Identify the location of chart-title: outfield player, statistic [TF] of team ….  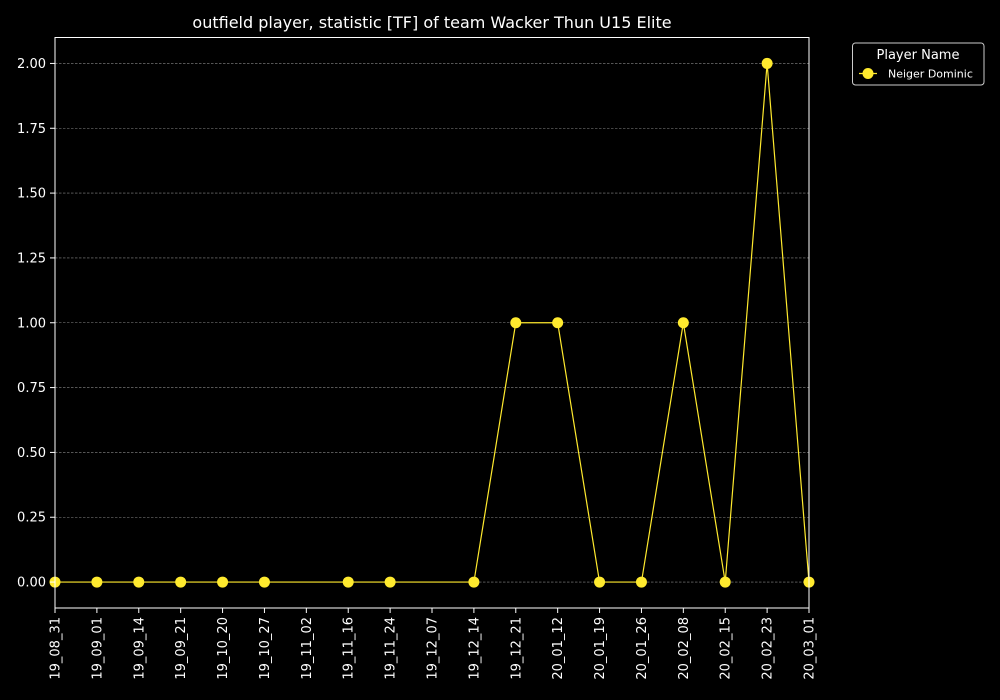
(431, 22).